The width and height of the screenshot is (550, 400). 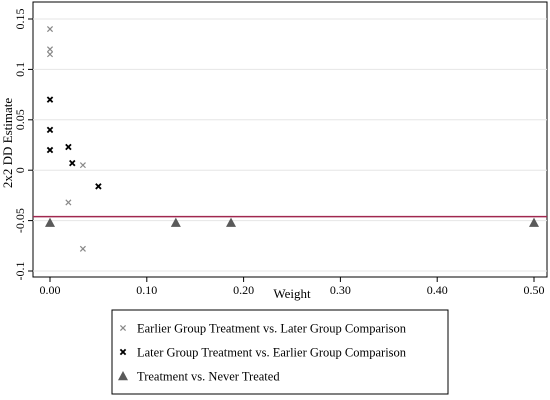 What do you see at coordinates (534, 290) in the screenshot?
I see `x-tick-label: 0.50` at bounding box center [534, 290].